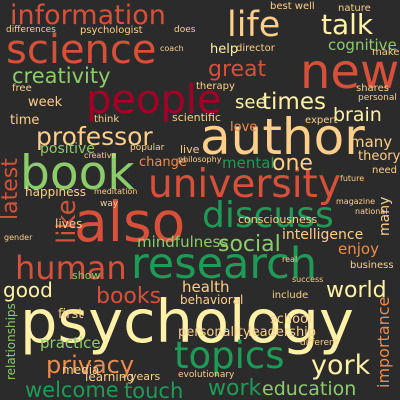 The height and width of the screenshot is (400, 400). What do you see at coordinates (100, 155) in the screenshot?
I see `word-creative: creative` at bounding box center [100, 155].